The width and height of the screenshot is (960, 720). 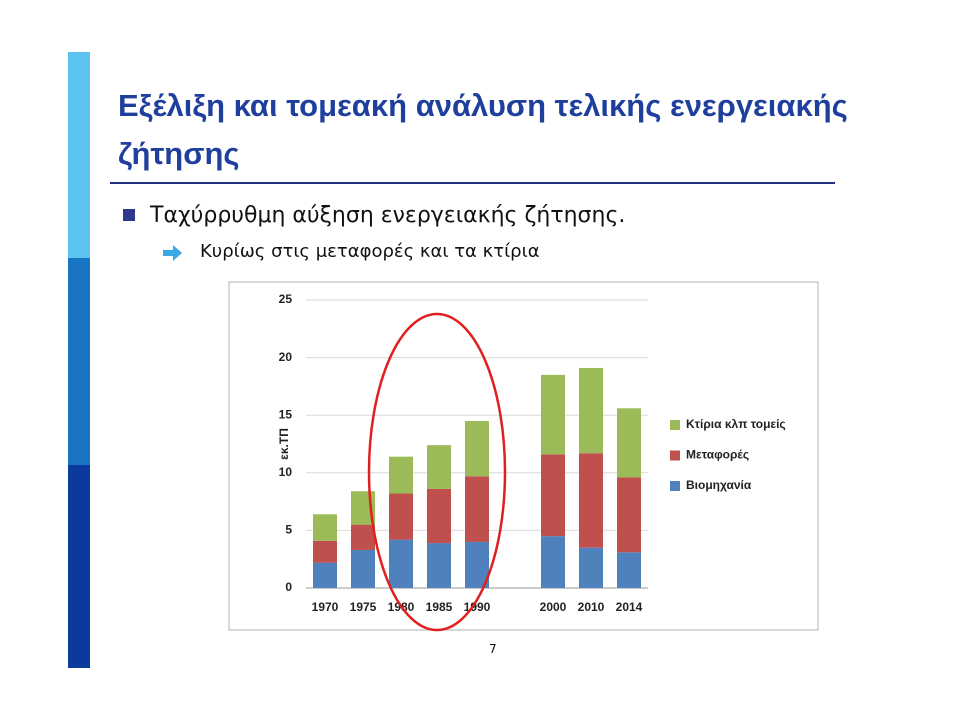 What do you see at coordinates (370, 251) in the screenshot?
I see `sub-bullet-text: Κυρίως στις μεταφορές και τα κτίρια` at bounding box center [370, 251].